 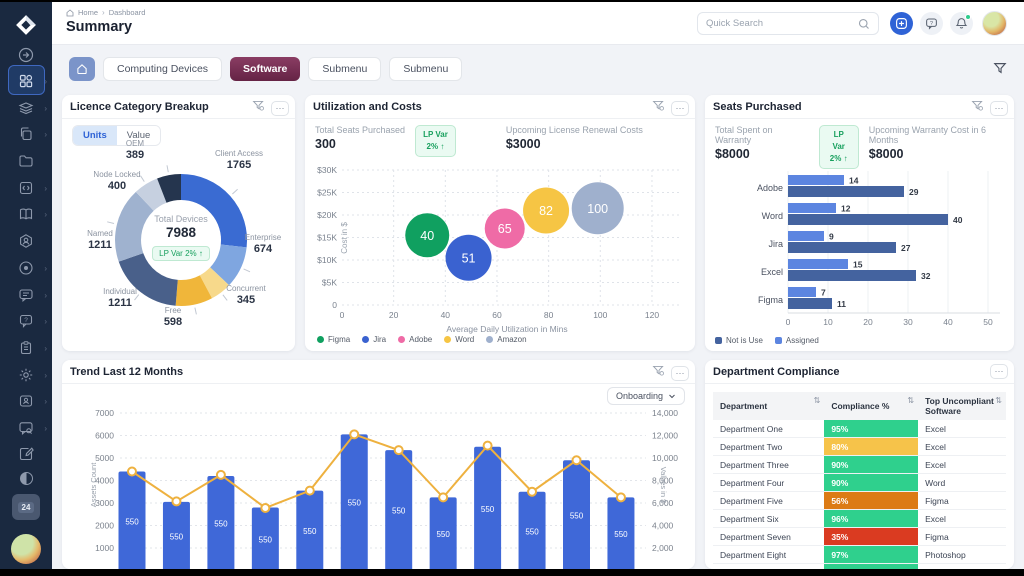 I want to click on donut-segment-free, so click(x=193, y=290).